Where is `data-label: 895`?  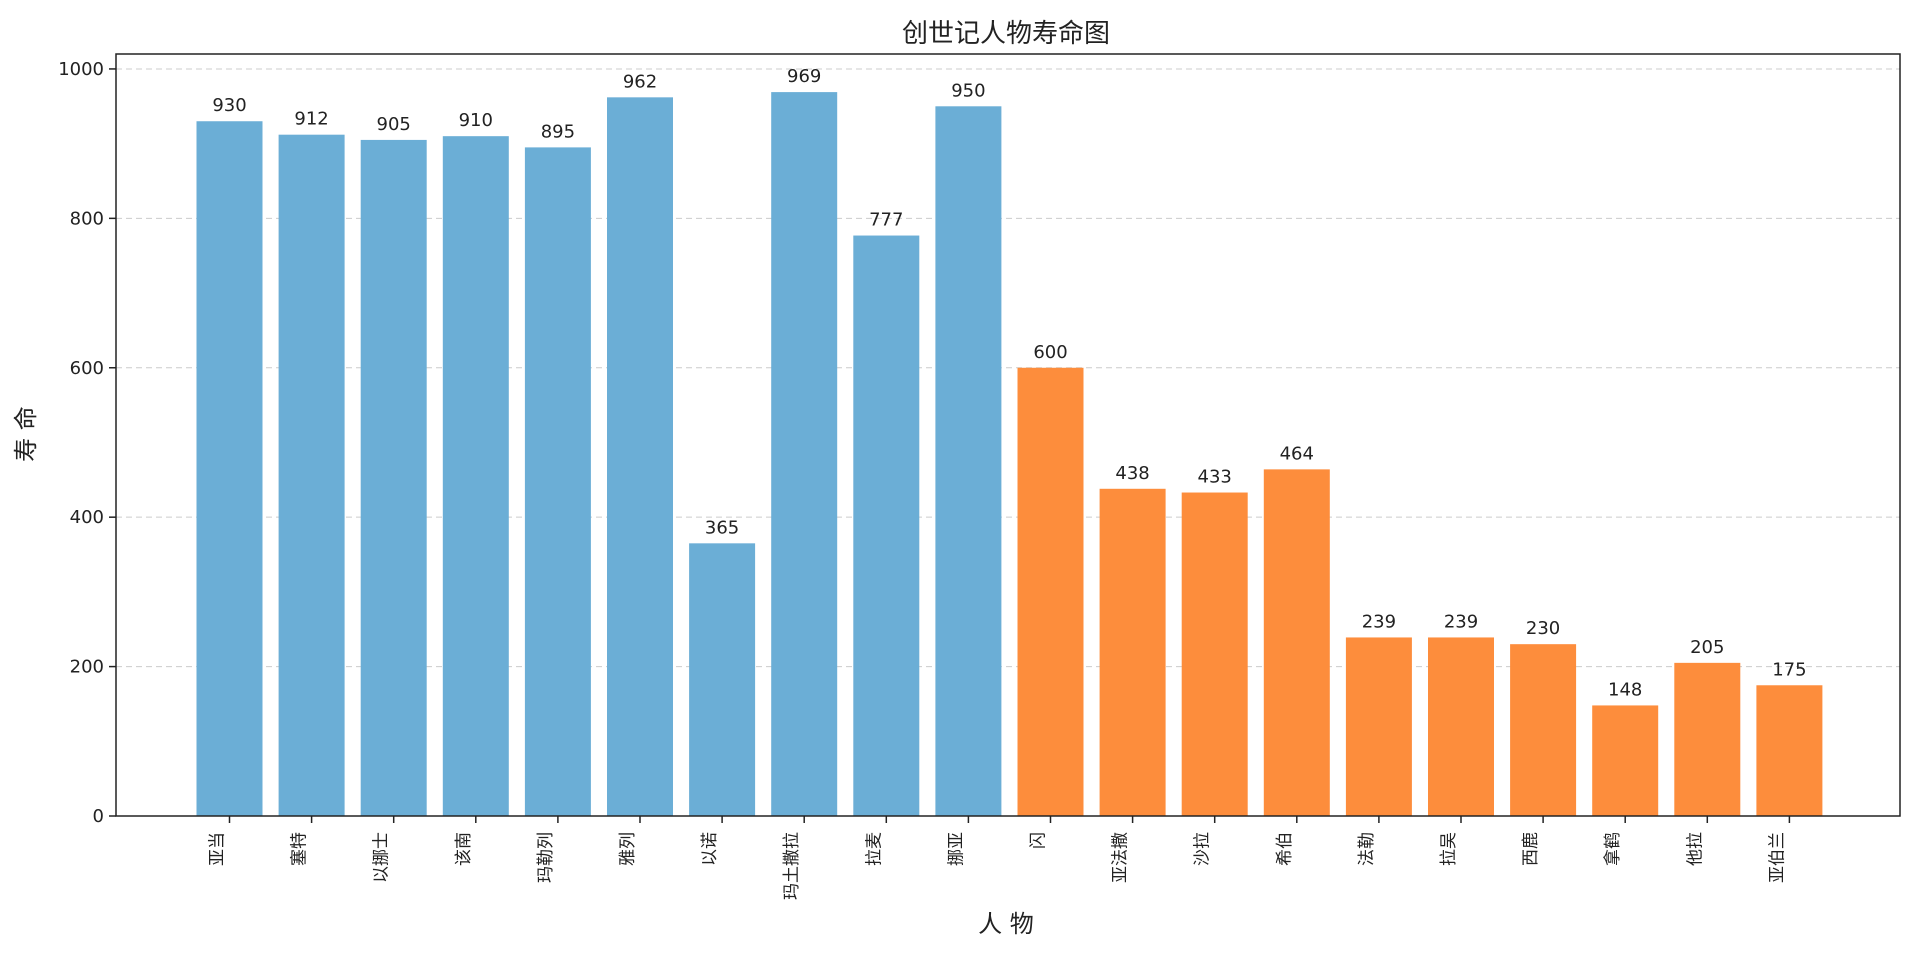
data-label: 895 is located at coordinates (558, 131).